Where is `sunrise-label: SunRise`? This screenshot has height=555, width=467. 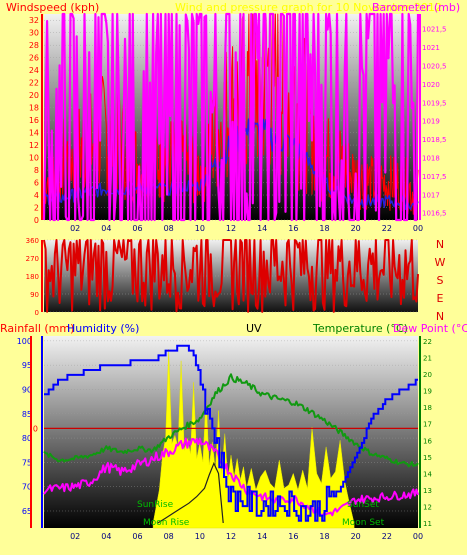
sunrise-label: SunRise is located at coordinates (155, 505).